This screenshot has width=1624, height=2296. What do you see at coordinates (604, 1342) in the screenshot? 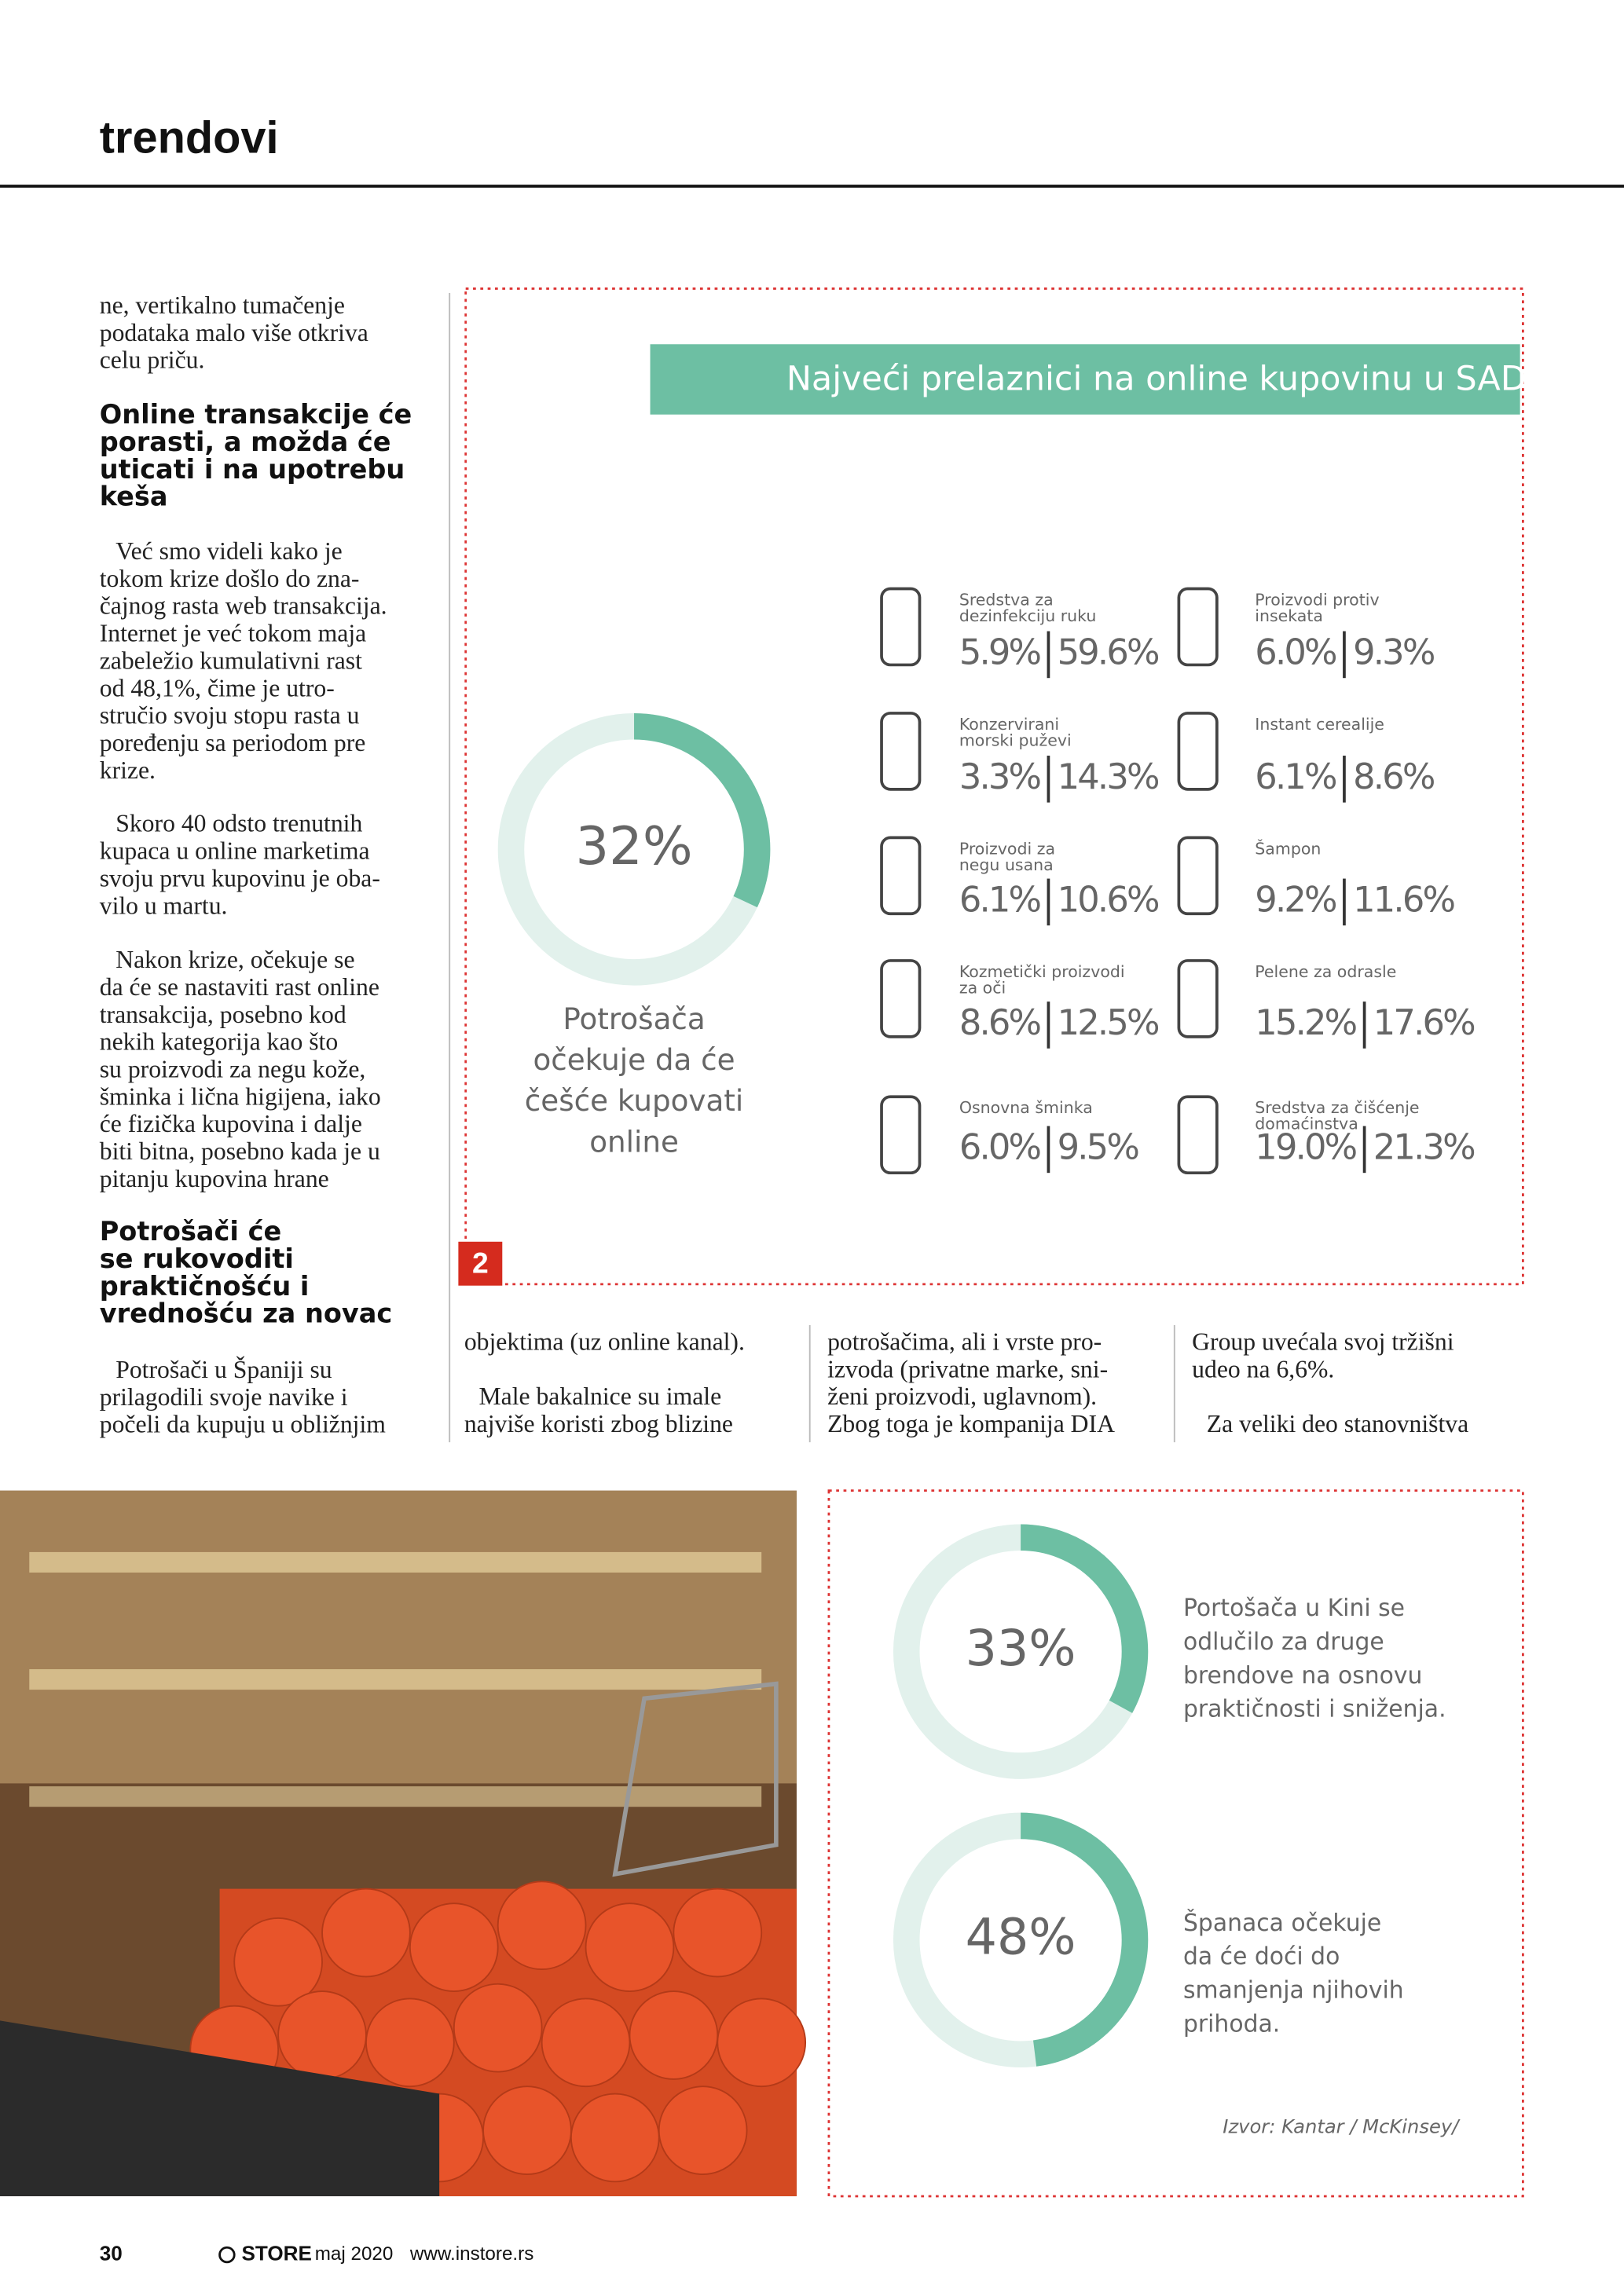
I see `body-line: objektima (uz online kanal).` at bounding box center [604, 1342].